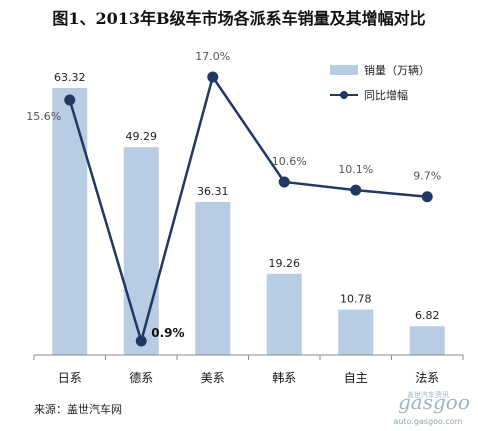  What do you see at coordinates (141, 377) in the screenshot?
I see `category-label-德系: 德系` at bounding box center [141, 377].